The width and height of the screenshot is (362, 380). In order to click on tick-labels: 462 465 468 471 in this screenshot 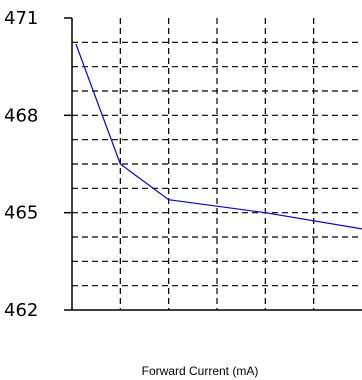, I will do `click(21, 164)`.